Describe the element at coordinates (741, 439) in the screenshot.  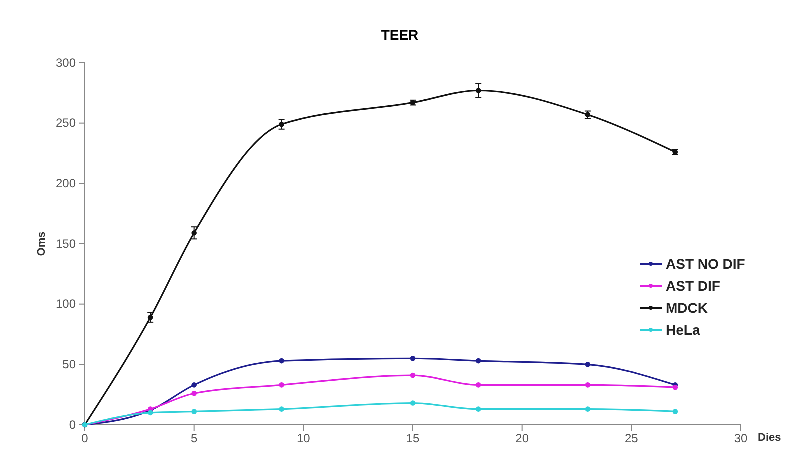
I see `x-tick-label: 30` at that location.